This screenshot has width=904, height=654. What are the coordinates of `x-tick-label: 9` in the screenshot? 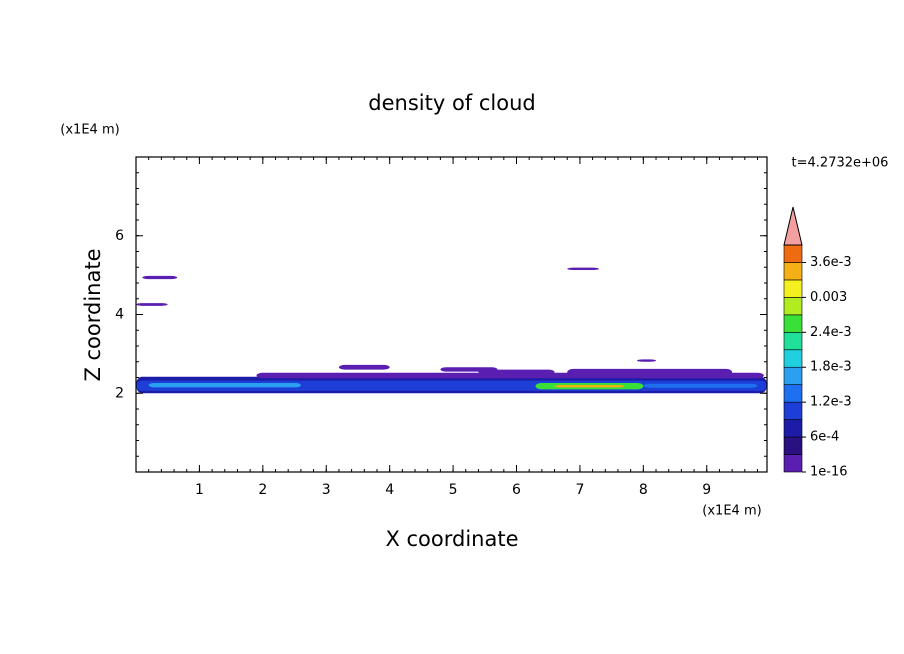 It's located at (706, 490).